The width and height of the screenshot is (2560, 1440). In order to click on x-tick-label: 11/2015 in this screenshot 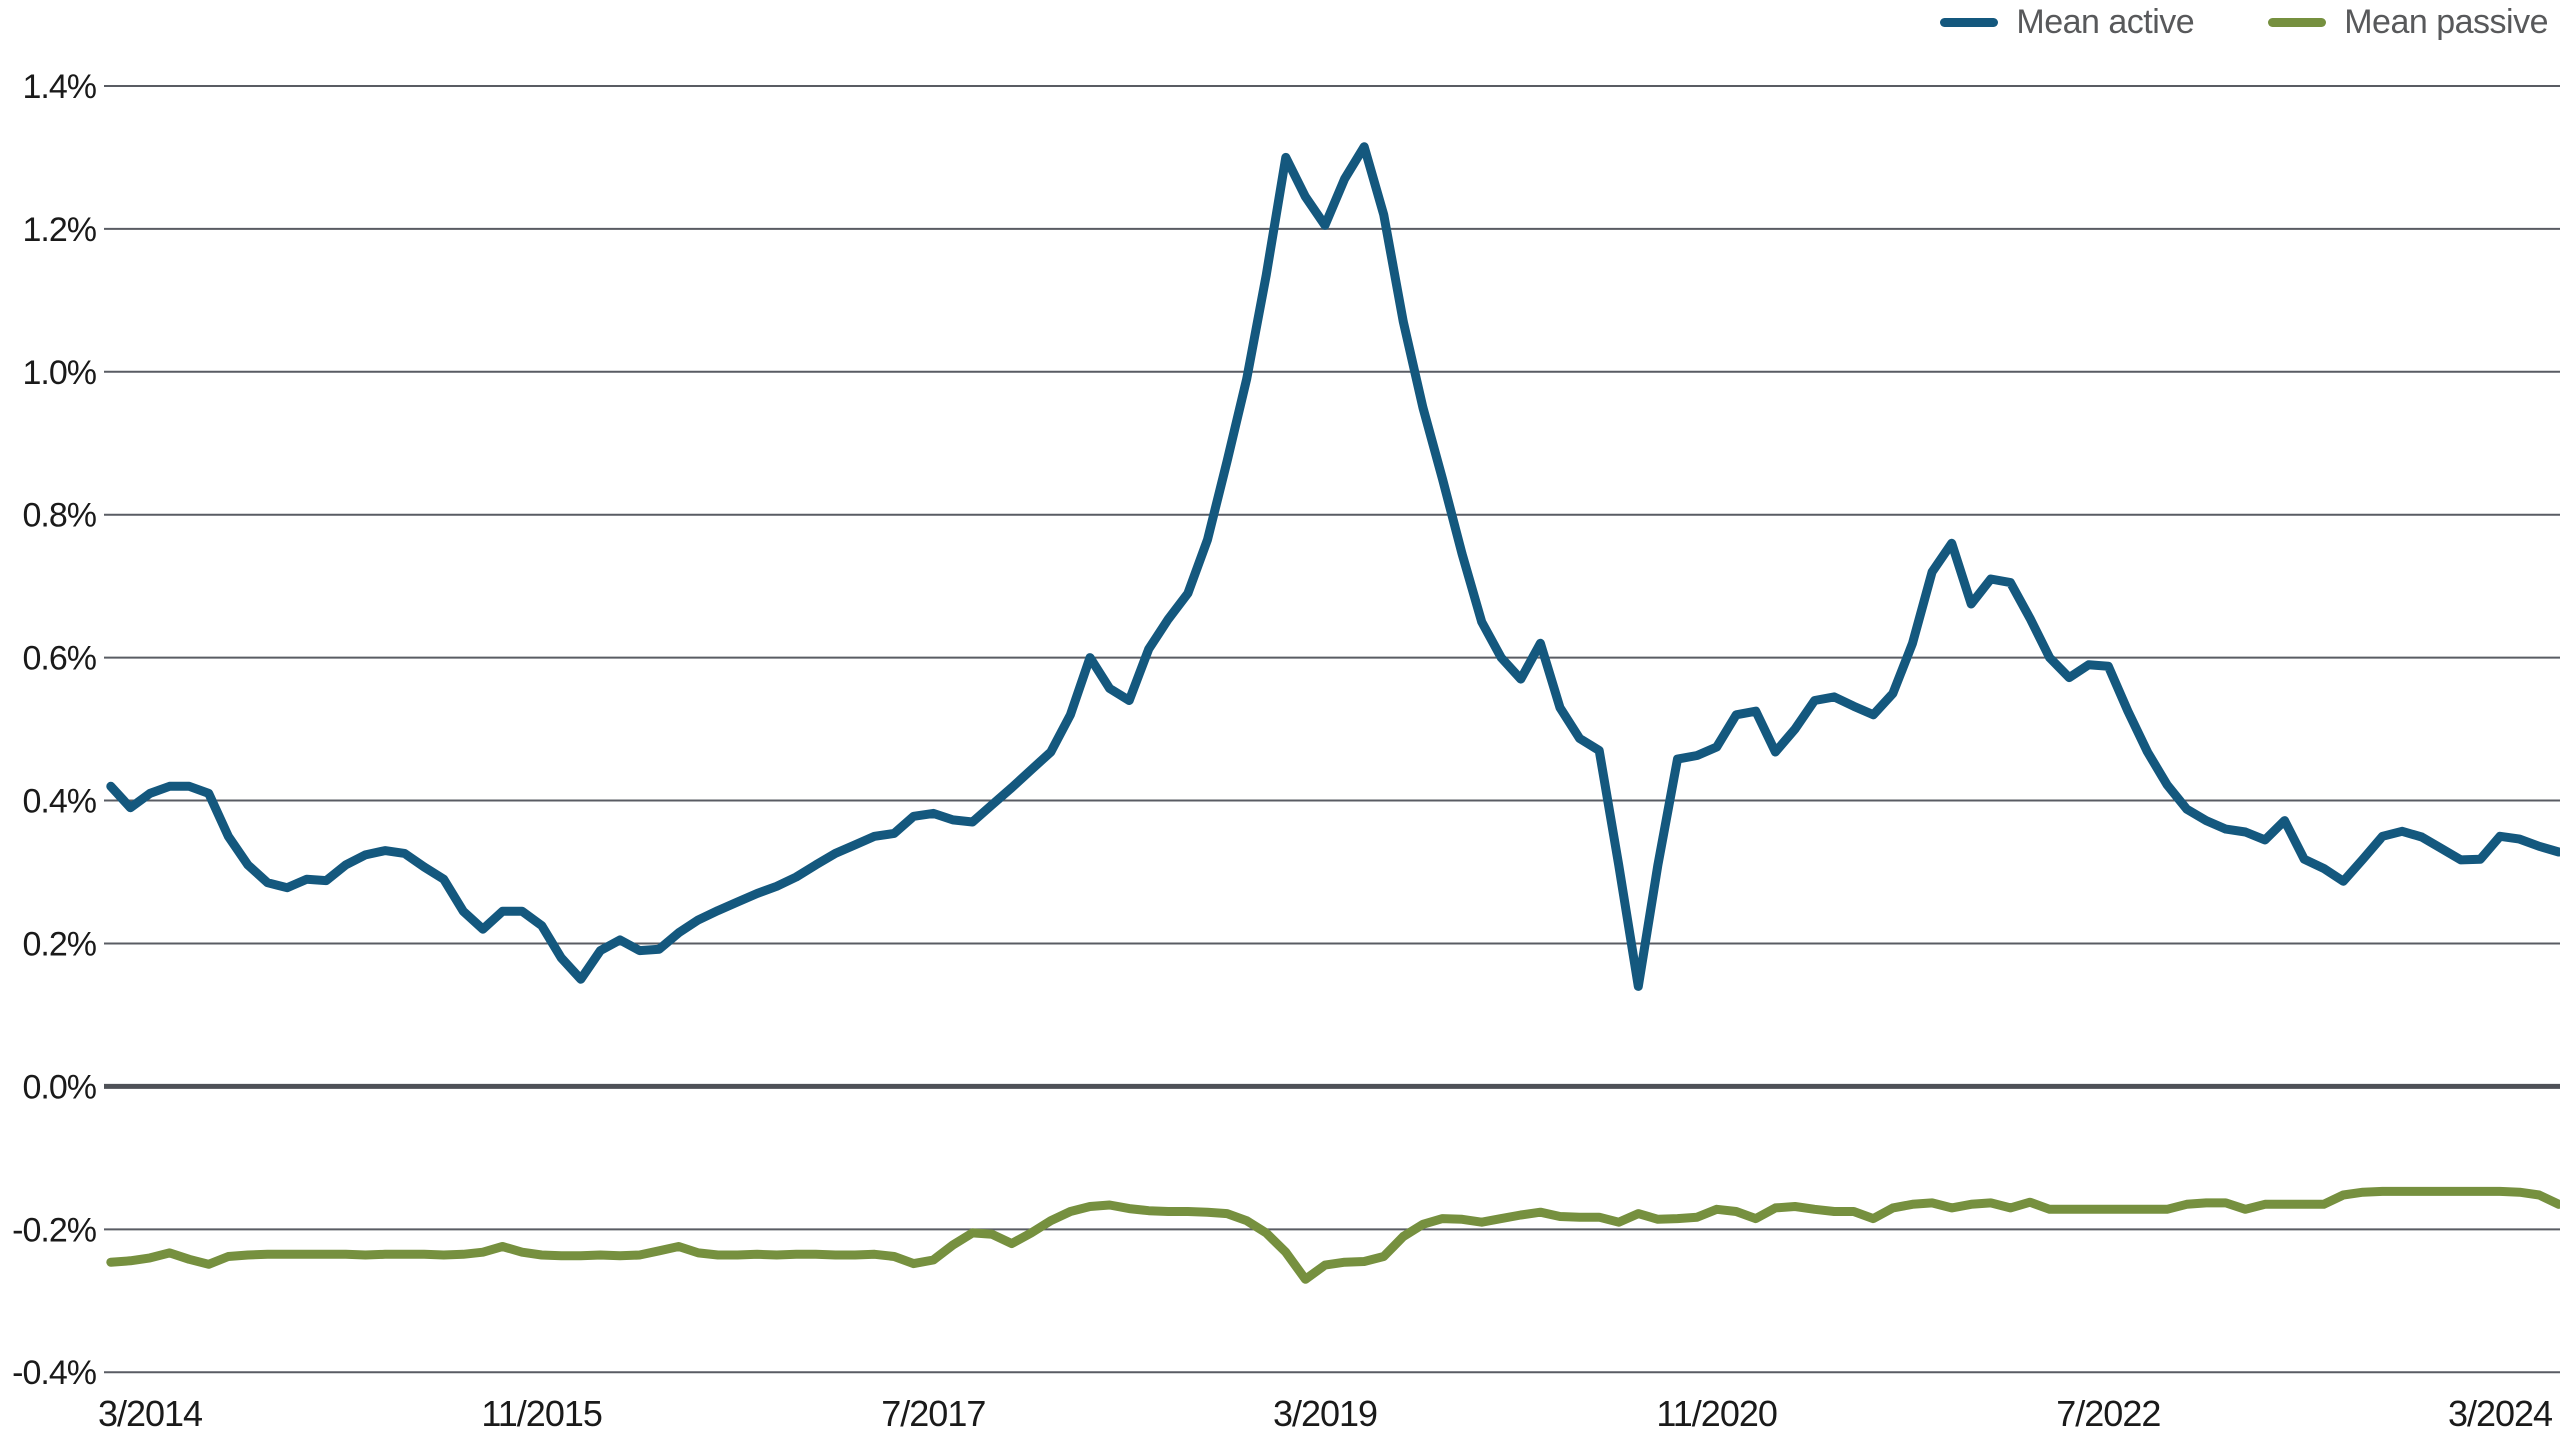, I will do `click(541, 1413)`.